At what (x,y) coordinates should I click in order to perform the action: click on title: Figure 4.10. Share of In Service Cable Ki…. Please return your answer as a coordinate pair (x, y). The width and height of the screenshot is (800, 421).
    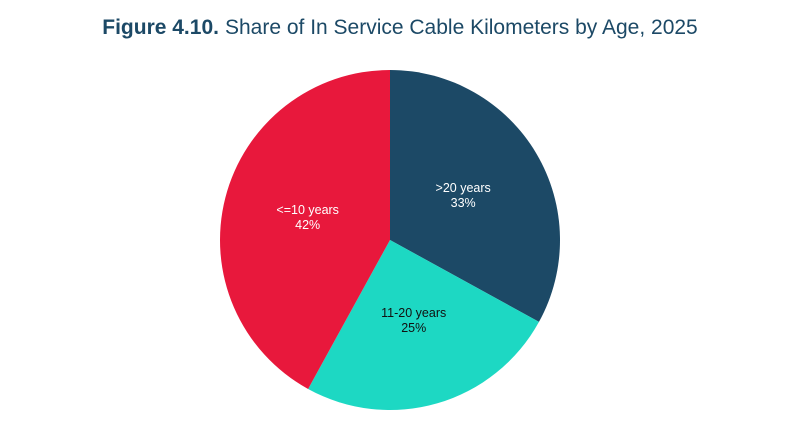
    Looking at the image, I should click on (400, 27).